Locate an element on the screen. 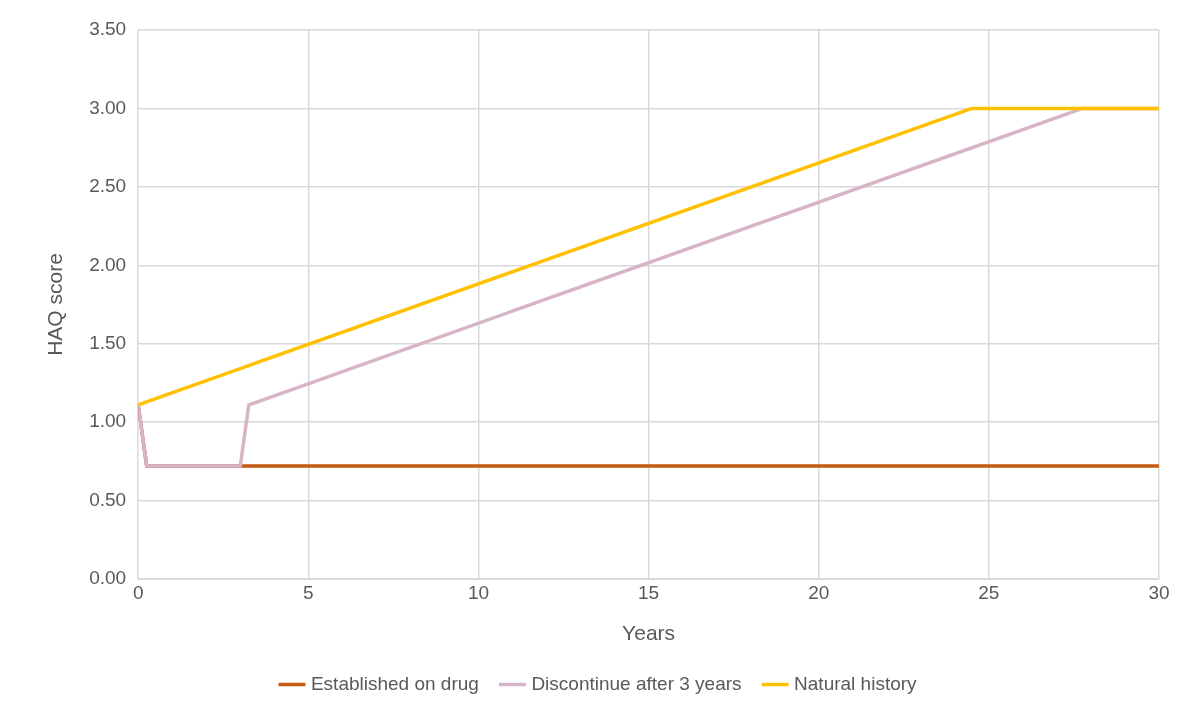  x-tick-label: 15 is located at coordinates (649, 592).